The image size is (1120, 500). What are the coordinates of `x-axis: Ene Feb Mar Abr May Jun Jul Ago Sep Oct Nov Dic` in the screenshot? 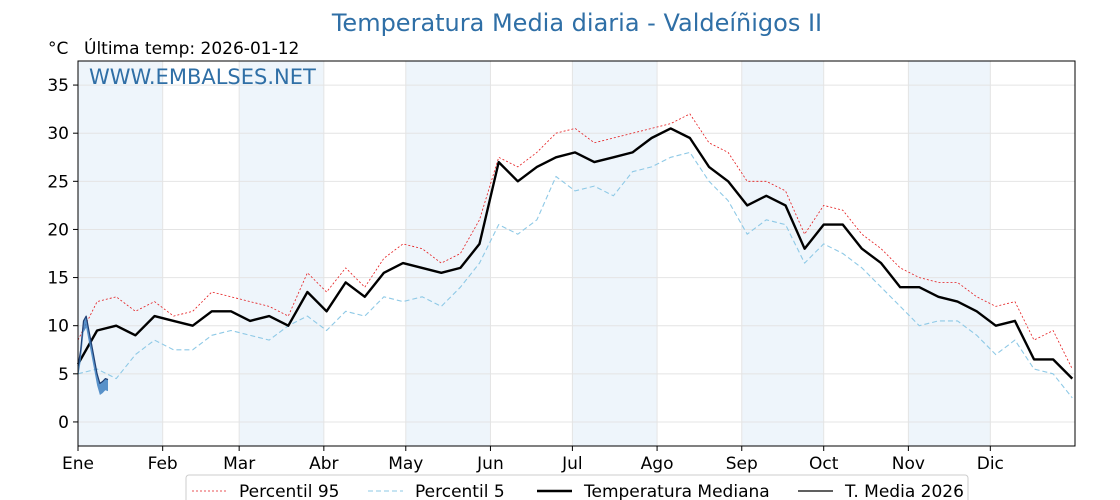 It's located at (533, 460).